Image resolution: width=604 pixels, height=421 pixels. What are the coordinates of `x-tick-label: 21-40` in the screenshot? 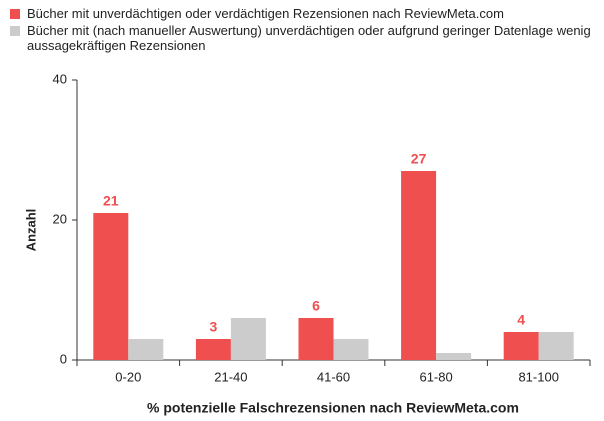 It's located at (230, 376).